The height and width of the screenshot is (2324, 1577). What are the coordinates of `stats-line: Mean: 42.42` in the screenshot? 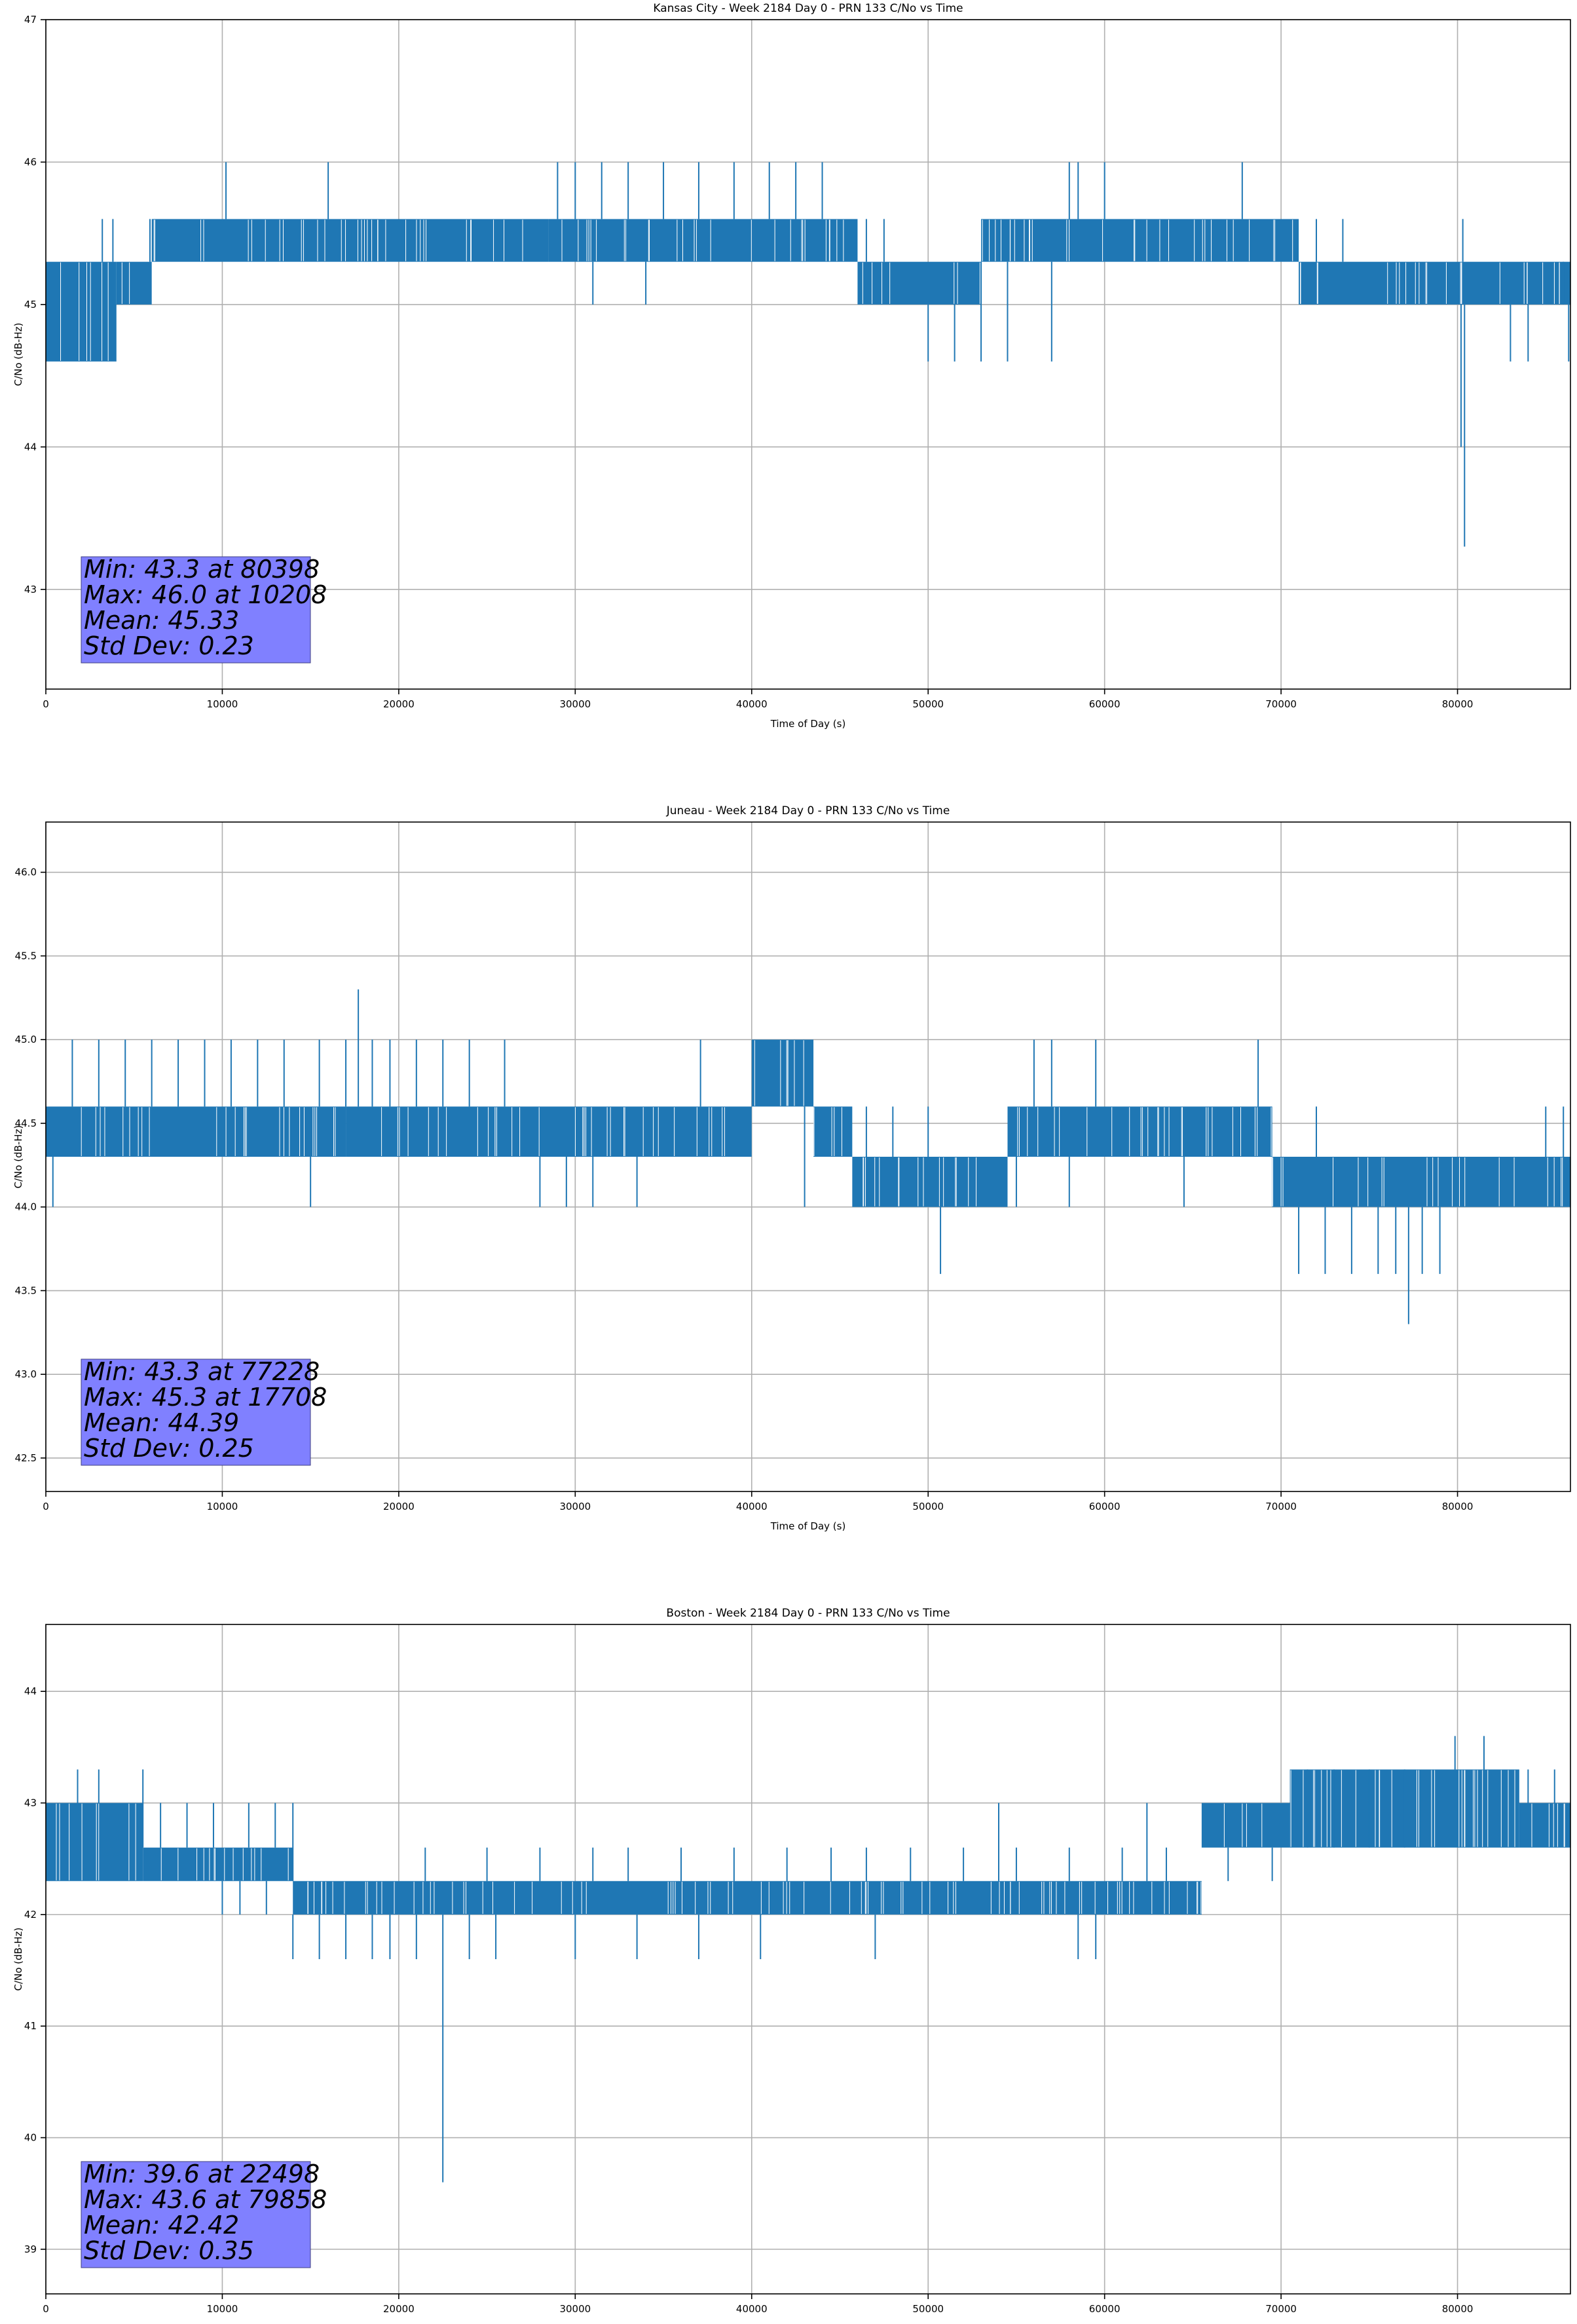 It's located at (161, 2225).